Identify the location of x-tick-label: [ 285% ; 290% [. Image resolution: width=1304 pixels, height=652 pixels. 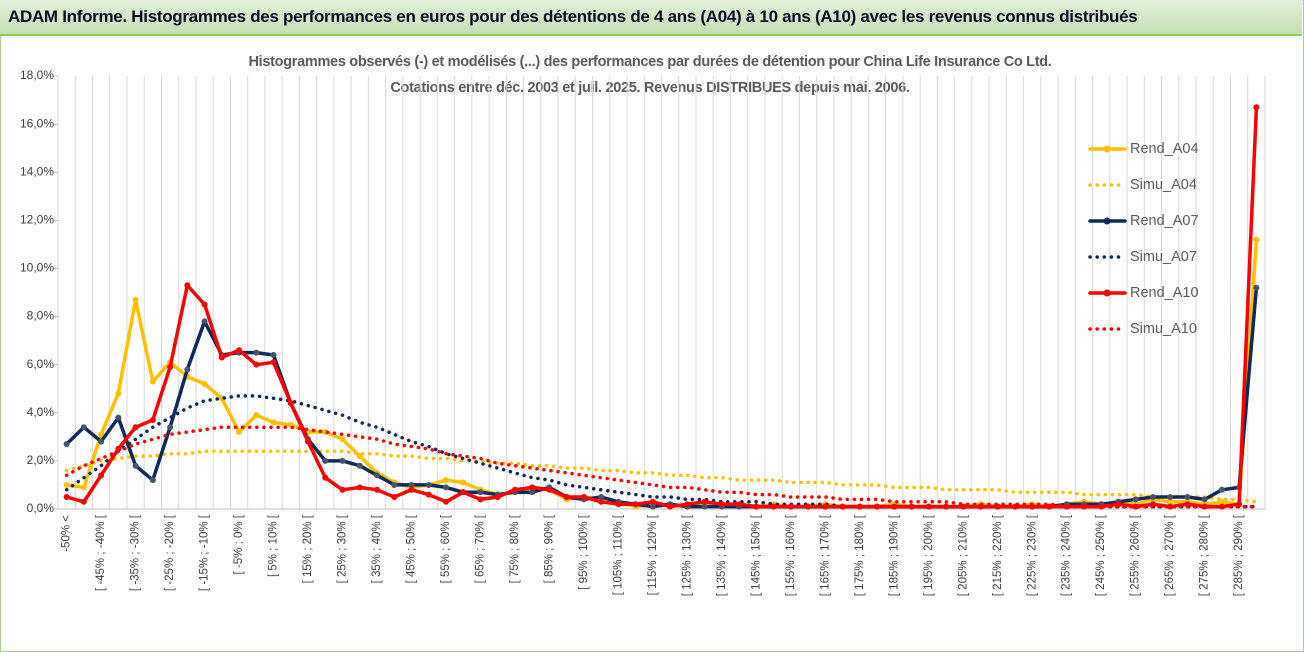
(1239, 555).